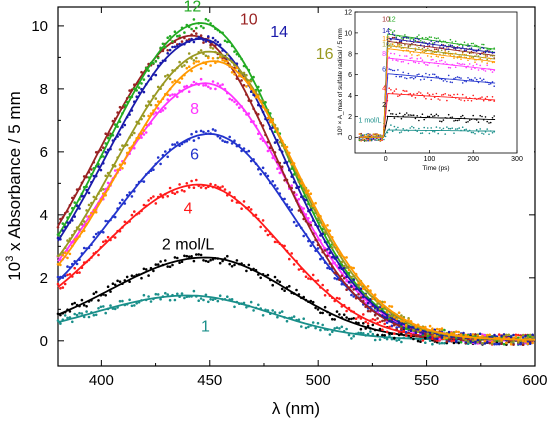 The width and height of the screenshot is (550, 423). Describe the element at coordinates (350, 117) in the screenshot. I see `inset-y-tick-label: 2` at that location.